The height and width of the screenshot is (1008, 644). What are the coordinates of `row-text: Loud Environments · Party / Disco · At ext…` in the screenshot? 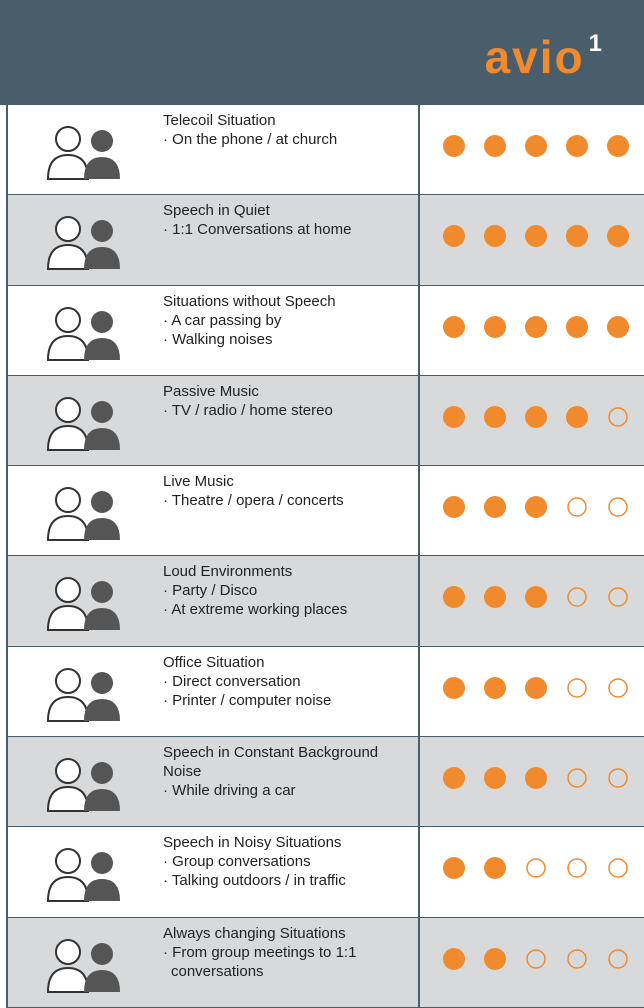 It's located at (283, 590).